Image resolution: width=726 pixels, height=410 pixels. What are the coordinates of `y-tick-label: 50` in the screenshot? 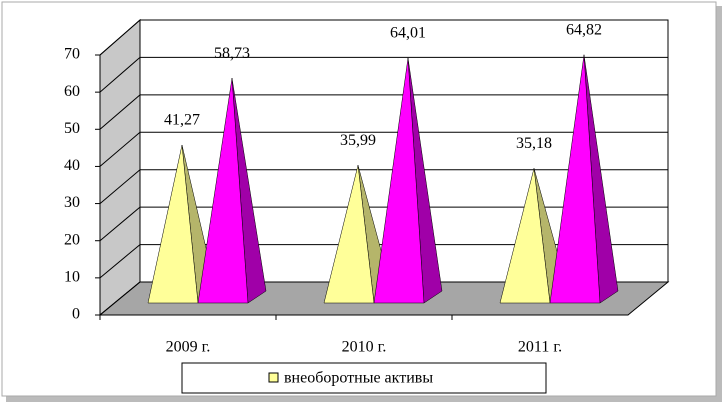 It's located at (72, 128).